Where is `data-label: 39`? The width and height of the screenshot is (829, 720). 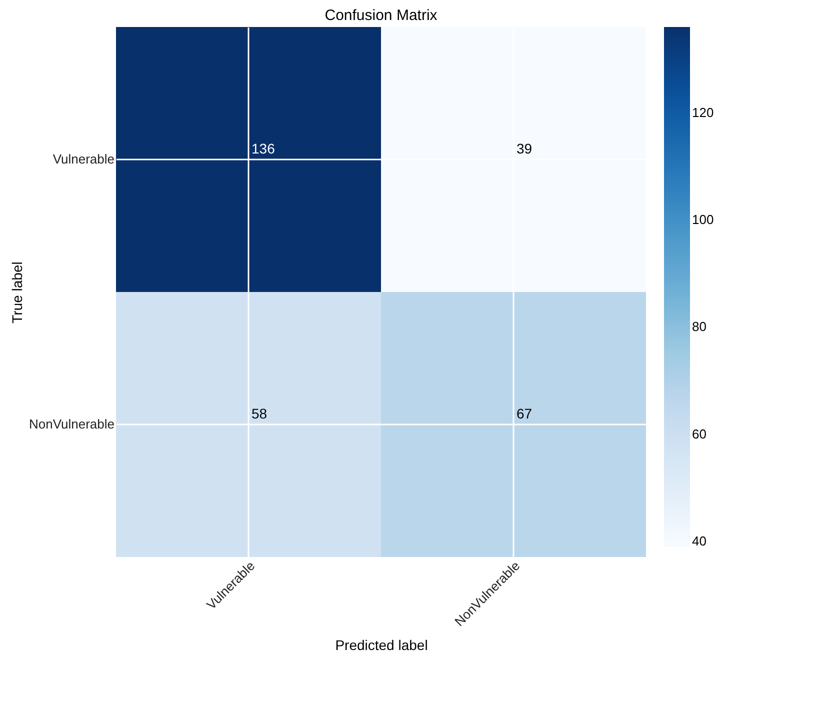 data-label: 39 is located at coordinates (524, 148).